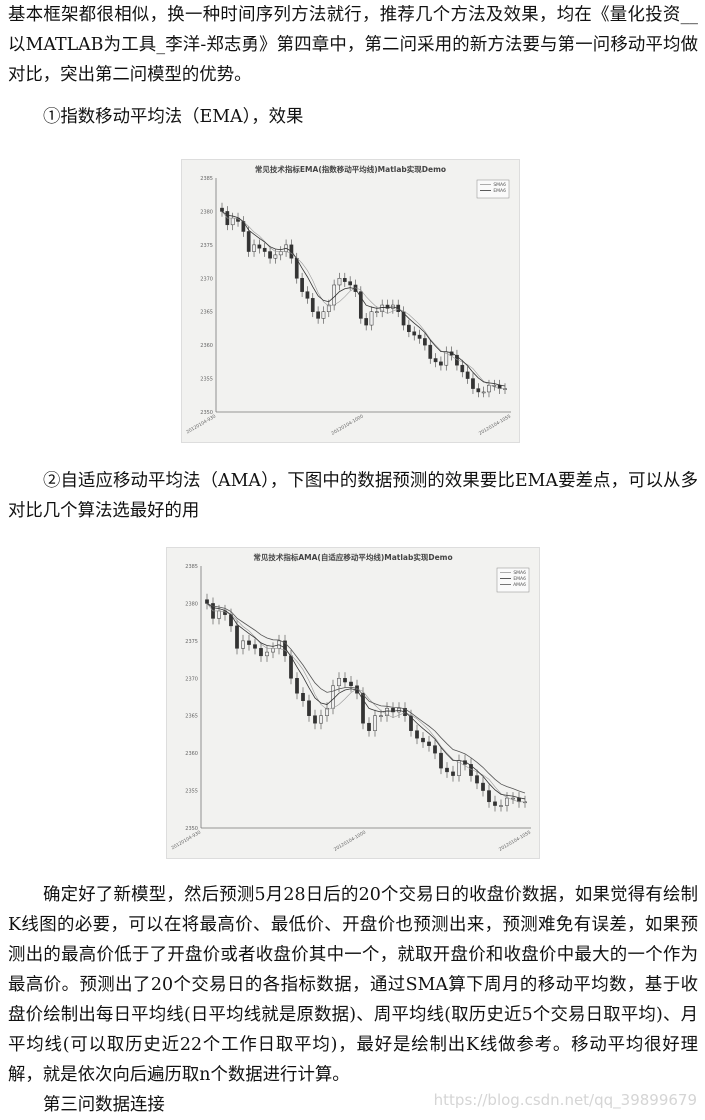 This screenshot has width=705, height=1120. I want to click on section-ema-heading: ①指数移动平均法（EMA），效果, so click(173, 117).